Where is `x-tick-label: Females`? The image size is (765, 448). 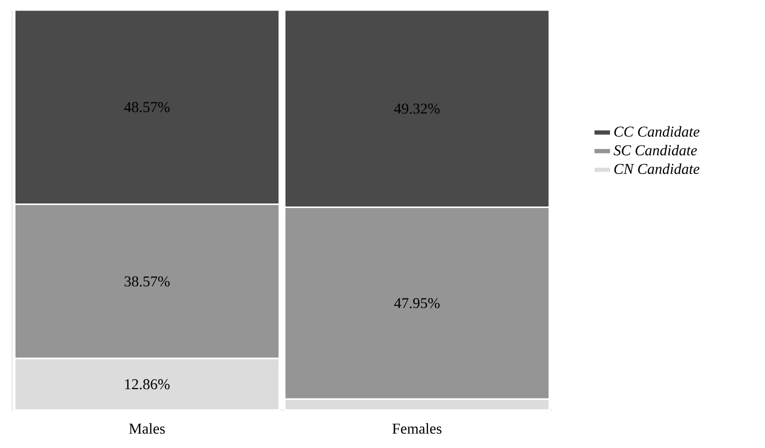 x-tick-label: Females is located at coordinates (417, 428).